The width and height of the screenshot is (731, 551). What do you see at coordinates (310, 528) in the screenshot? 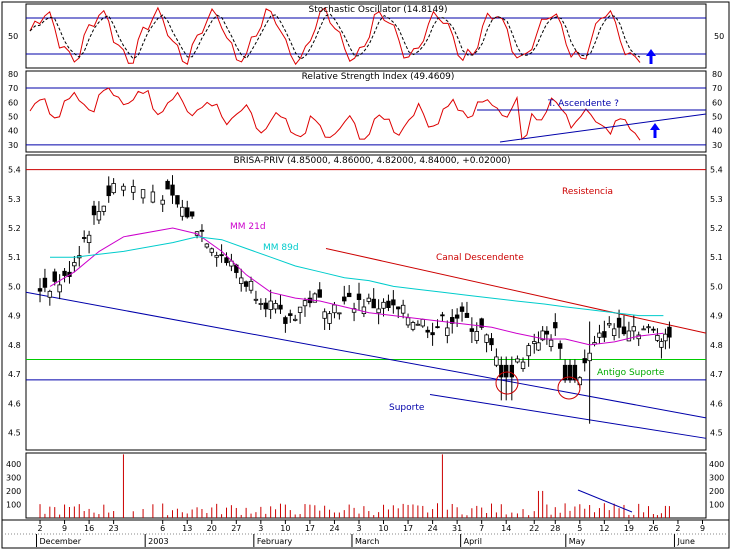
I see `xaxis-day-10: 17` at bounding box center [310, 528].